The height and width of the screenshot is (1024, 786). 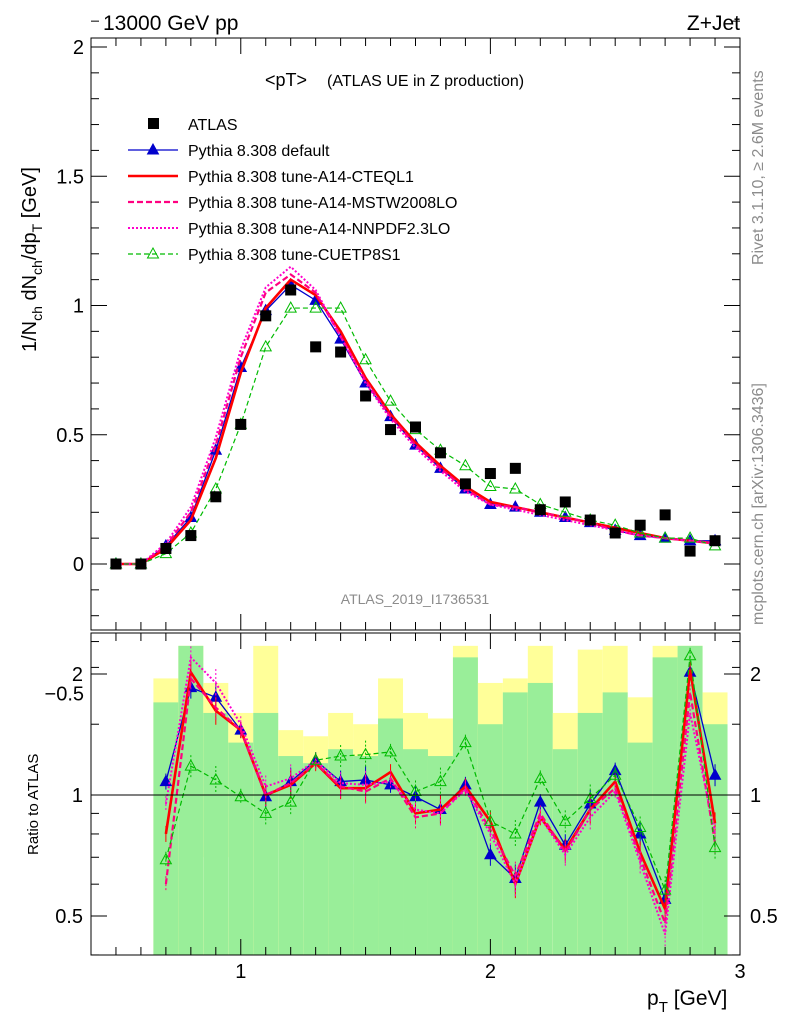 What do you see at coordinates (758, 504) in the screenshot?
I see `mcplots-label: mcplots.cern.ch [arXiv:1306.3436]` at bounding box center [758, 504].